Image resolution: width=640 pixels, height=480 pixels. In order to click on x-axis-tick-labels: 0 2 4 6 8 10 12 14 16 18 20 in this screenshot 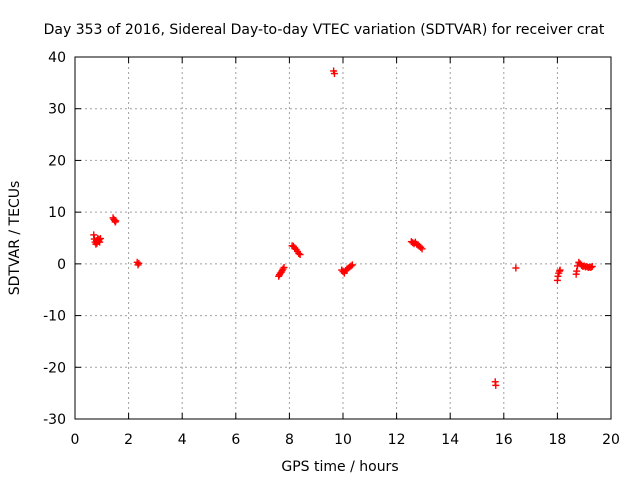, I will do `click(345, 440)`.